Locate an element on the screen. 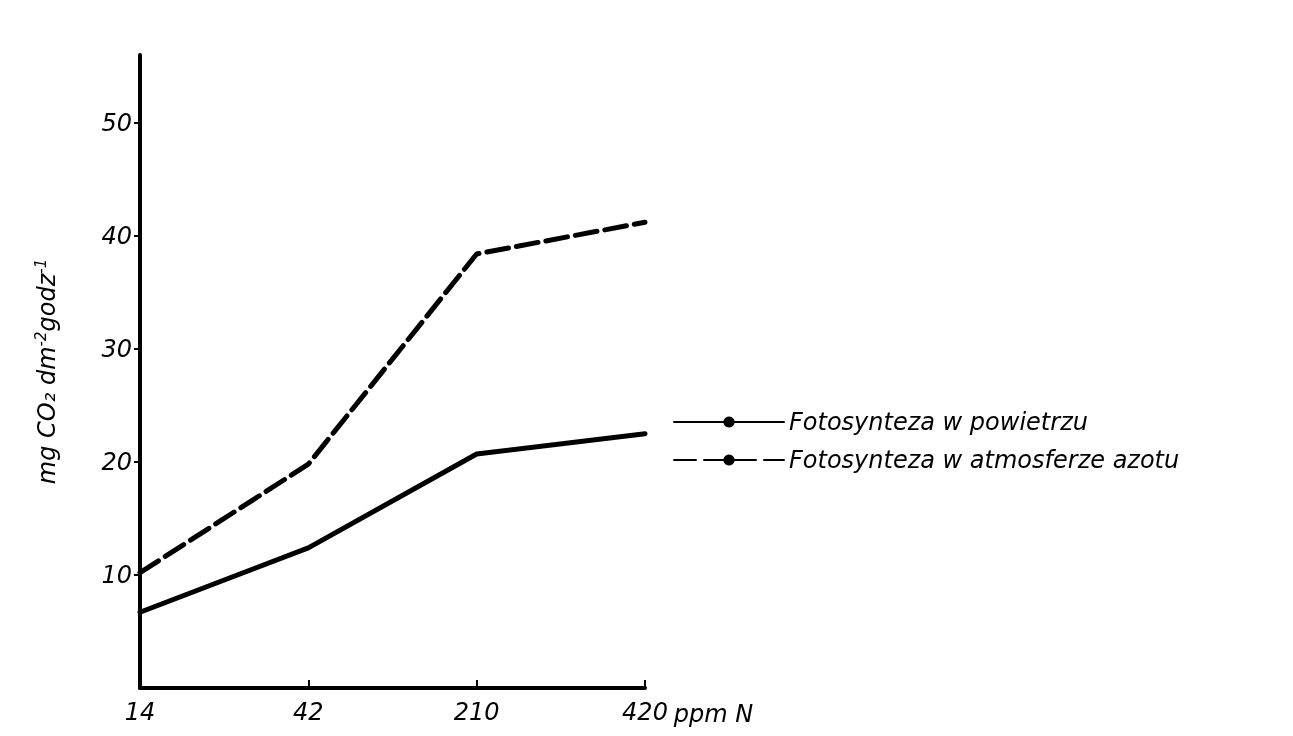  y-axis-title: mg CO₂ dm-2godz-1 is located at coordinates (46, 371).